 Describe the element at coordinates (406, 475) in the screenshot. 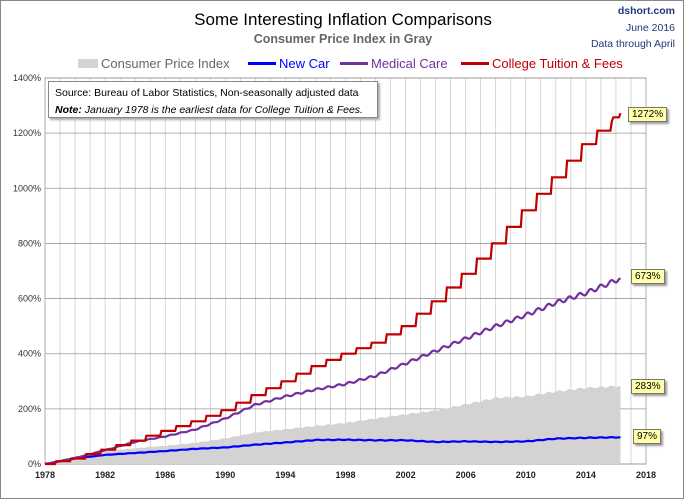

I see `x-tick-label: 2002` at that location.